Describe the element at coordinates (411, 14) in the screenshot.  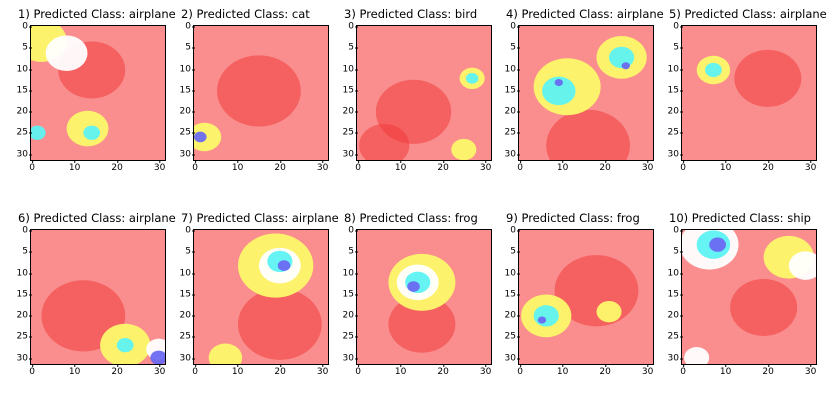
I see `panel-title: 3) Predicted Class: bird` at that location.